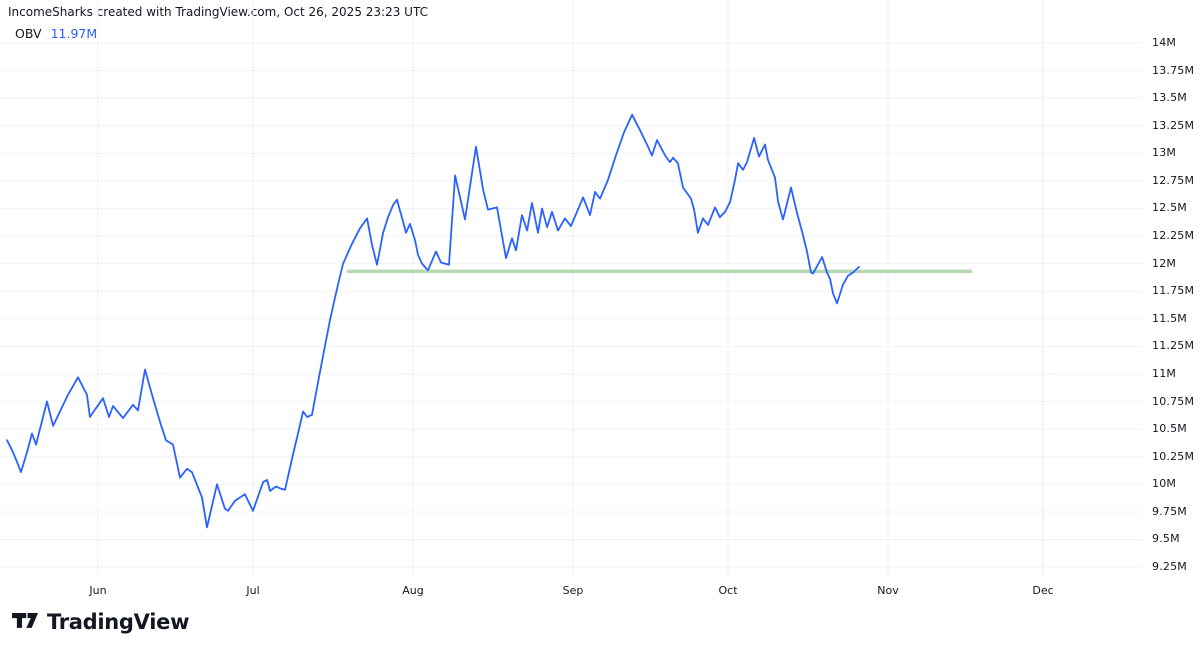 Image resolution: width=1200 pixels, height=652 pixels. Describe the element at coordinates (253, 590) in the screenshot. I see `time-axis-label: Jul` at that location.